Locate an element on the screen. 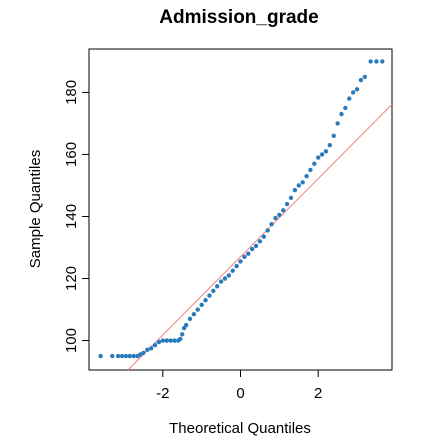  x-axis-label: Theoretical Quantiles is located at coordinates (240, 428).